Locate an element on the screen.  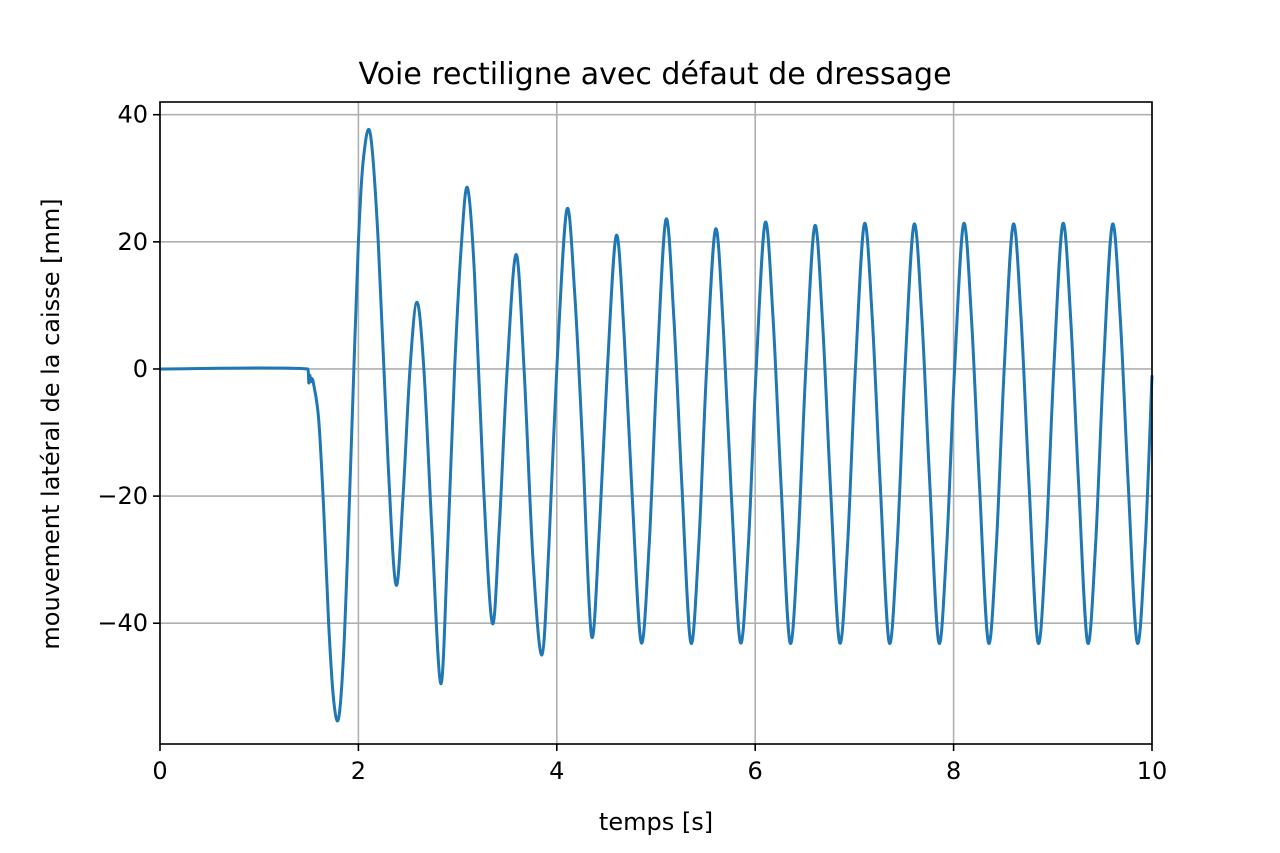
y-axis-ticks: −40 −20 0 20 40 is located at coordinates (128, 369).